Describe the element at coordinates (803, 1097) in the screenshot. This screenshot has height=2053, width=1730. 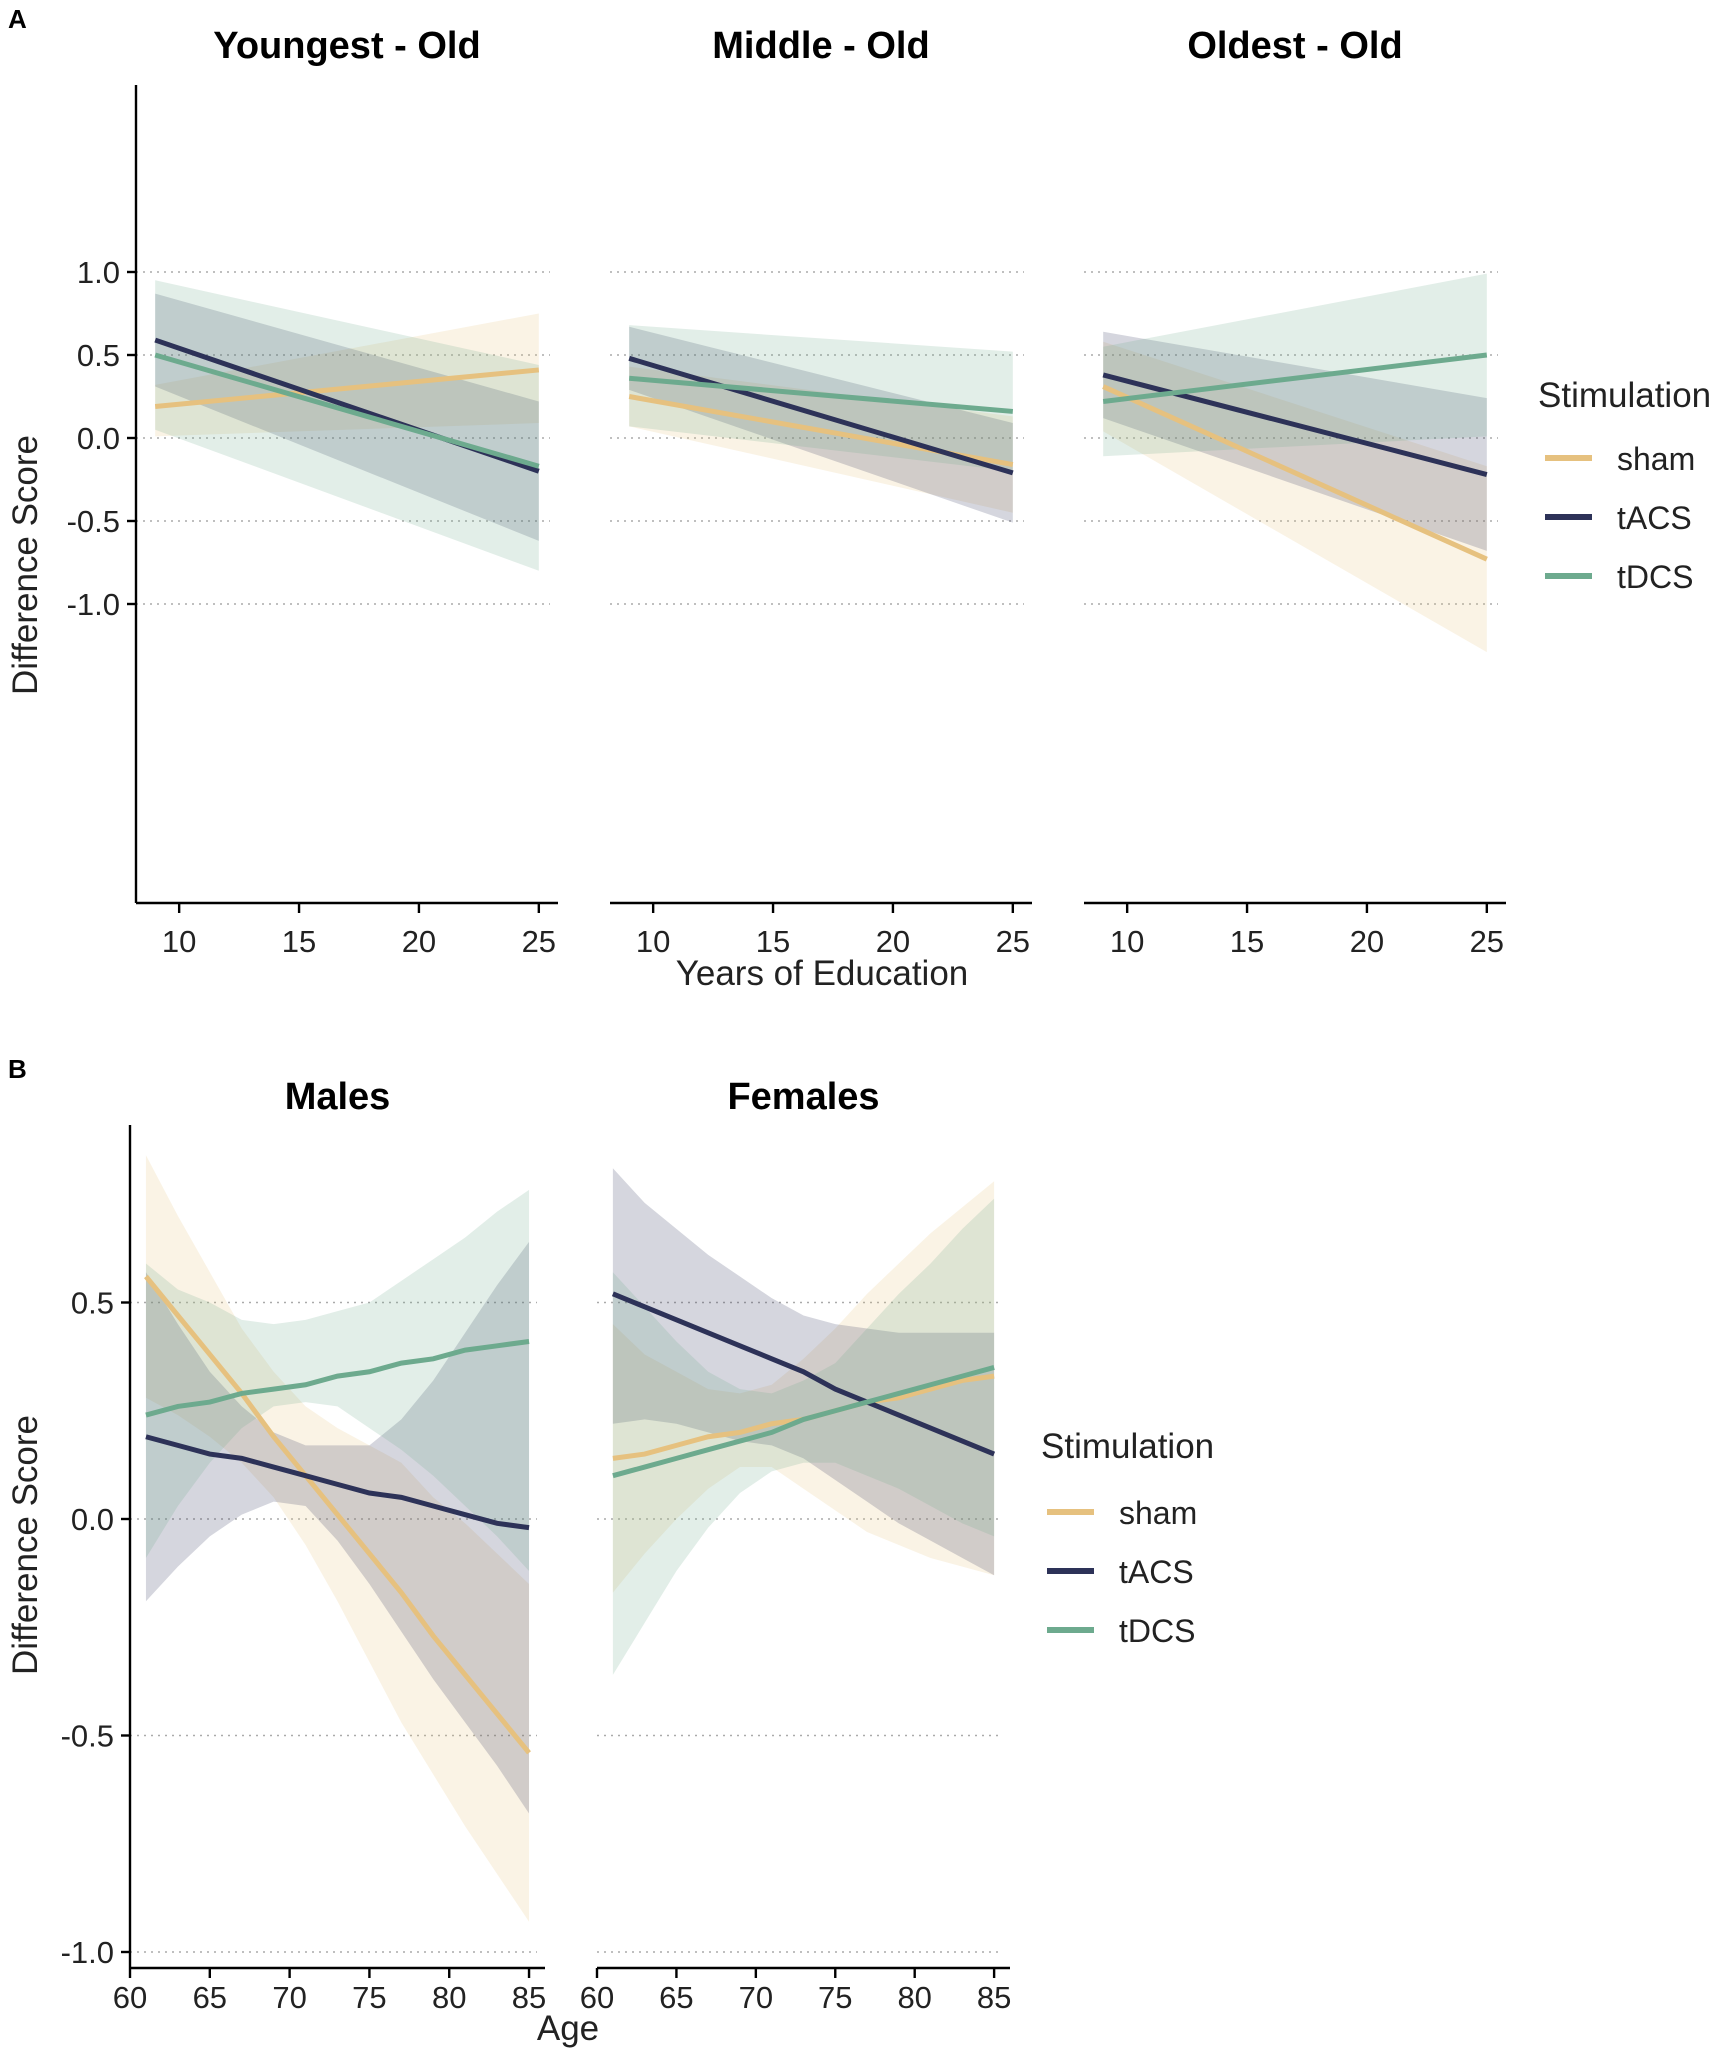
I see `females-title: Females` at that location.